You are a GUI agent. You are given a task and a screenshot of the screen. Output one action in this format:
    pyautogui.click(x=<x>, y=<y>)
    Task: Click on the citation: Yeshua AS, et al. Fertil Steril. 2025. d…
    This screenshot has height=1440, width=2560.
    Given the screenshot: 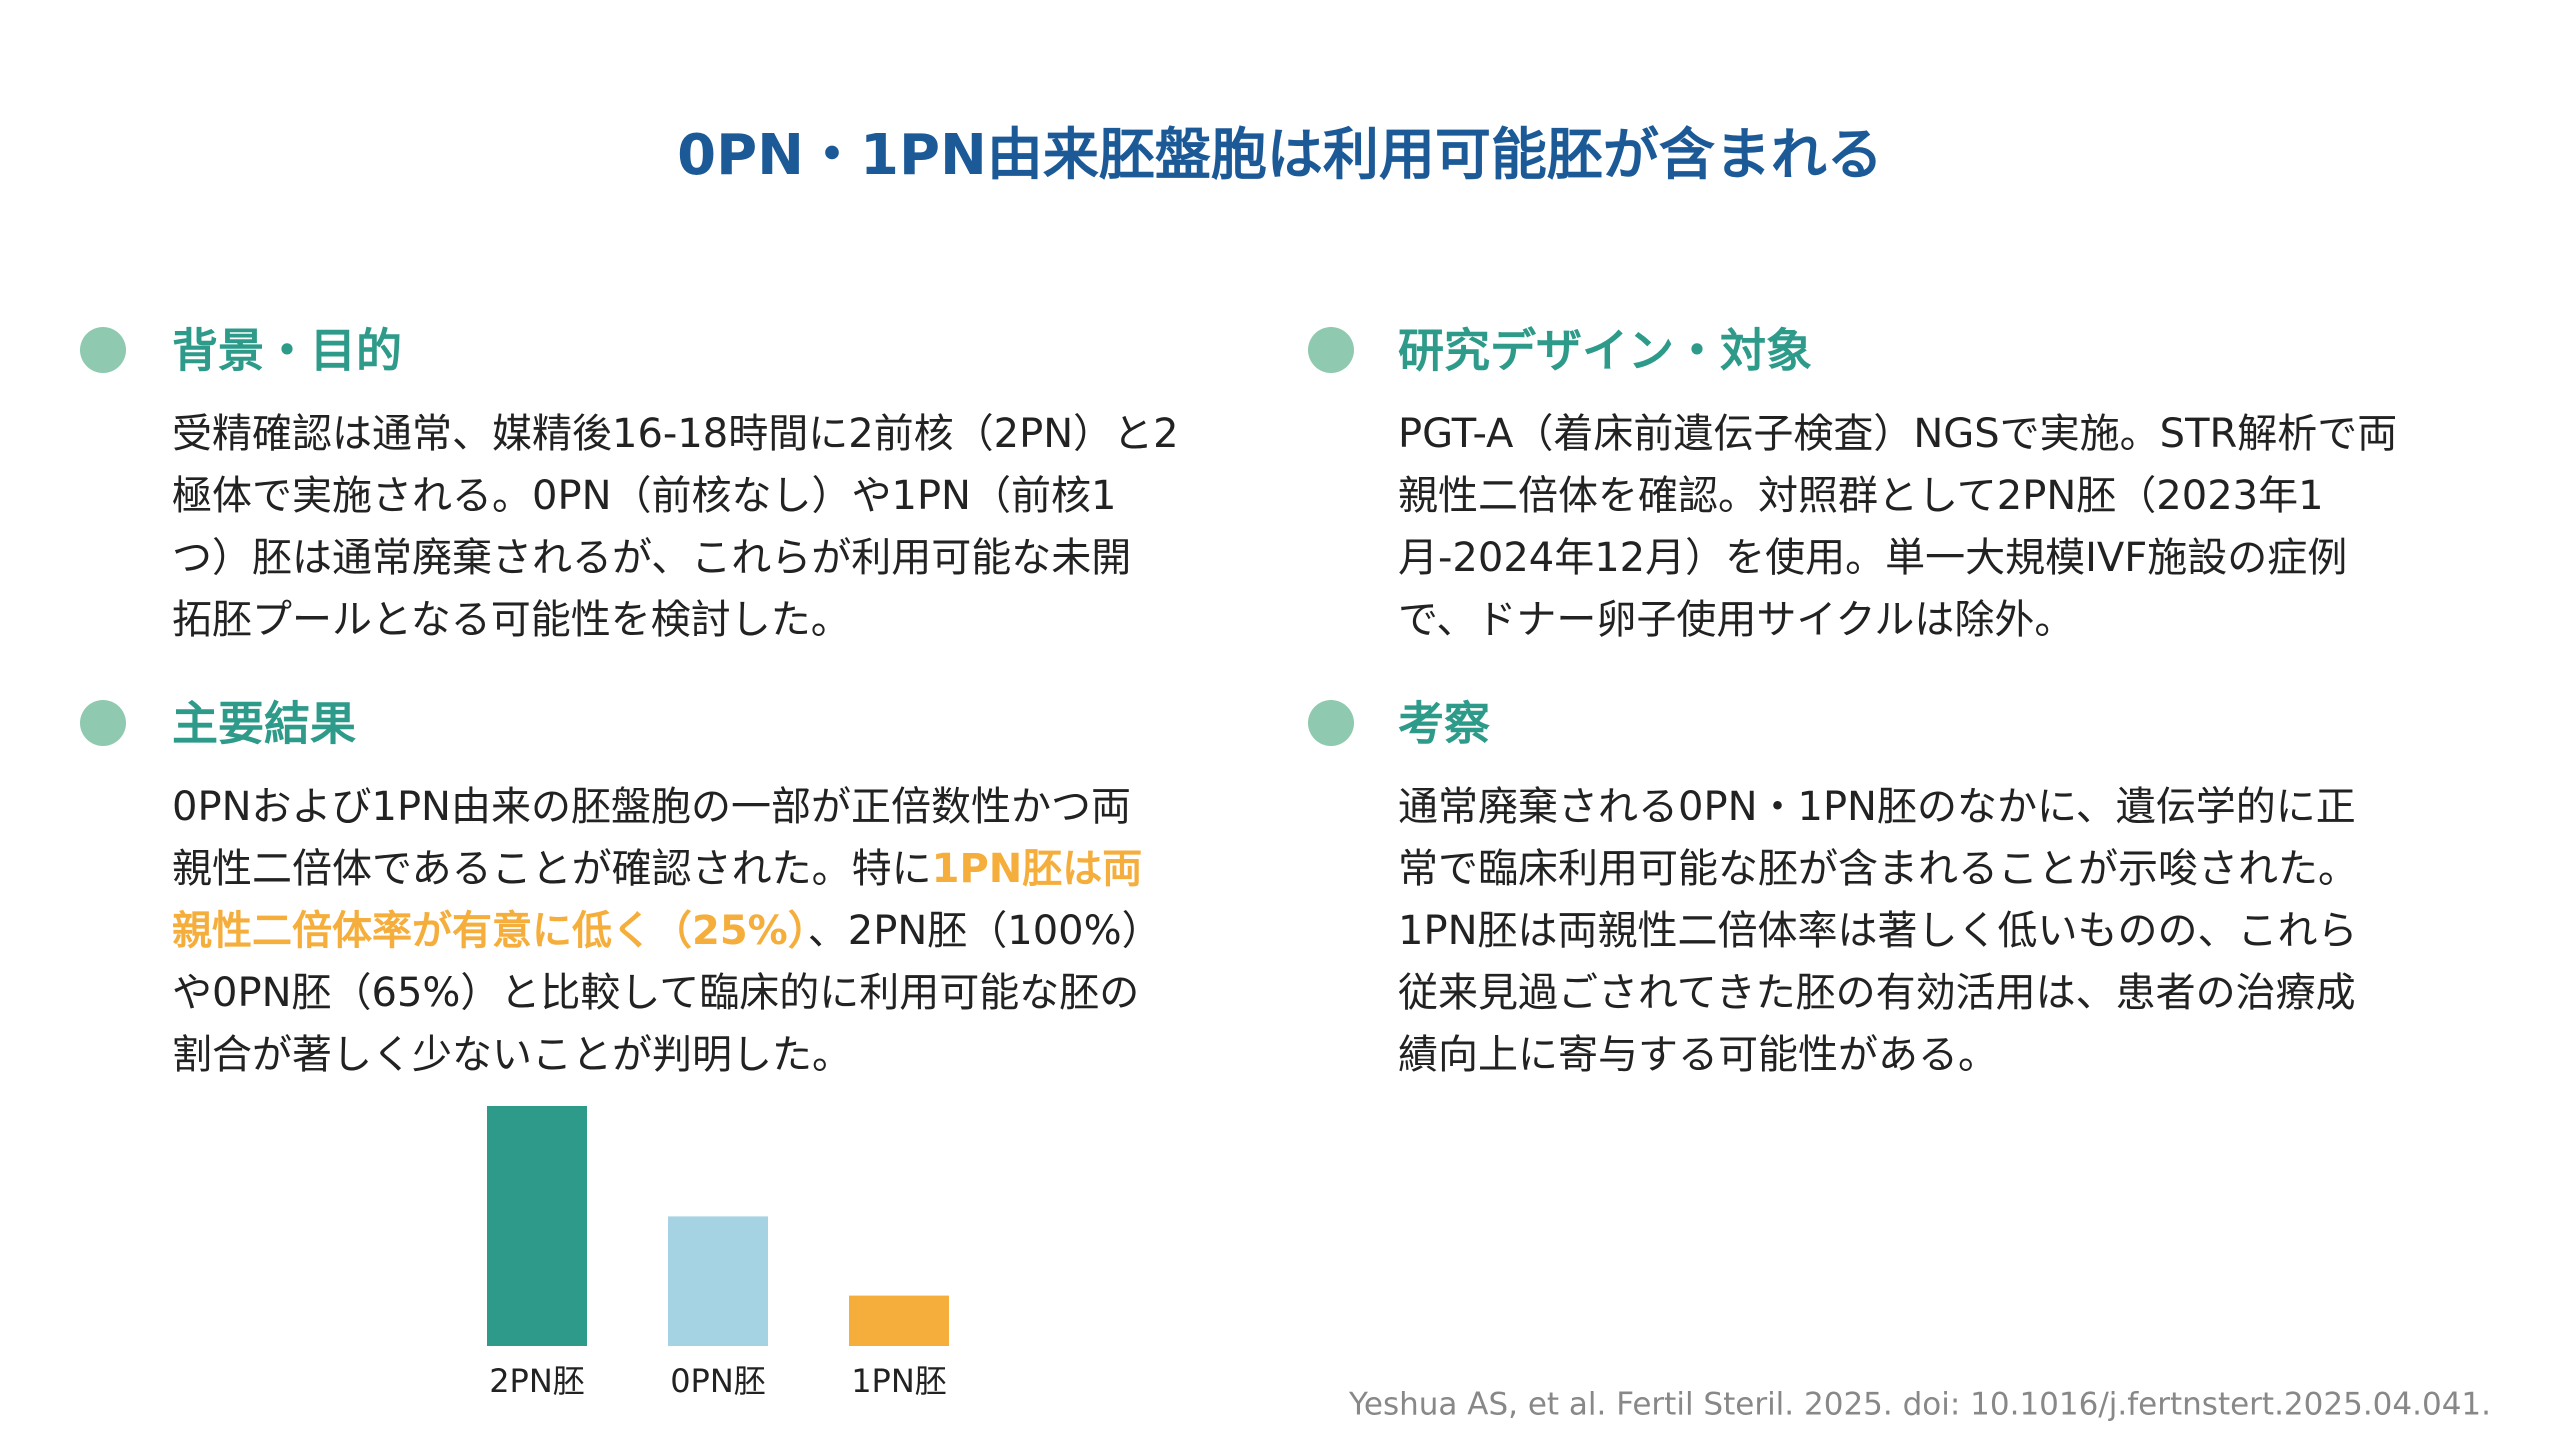 What is the action you would take?
    pyautogui.click(x=1919, y=1405)
    